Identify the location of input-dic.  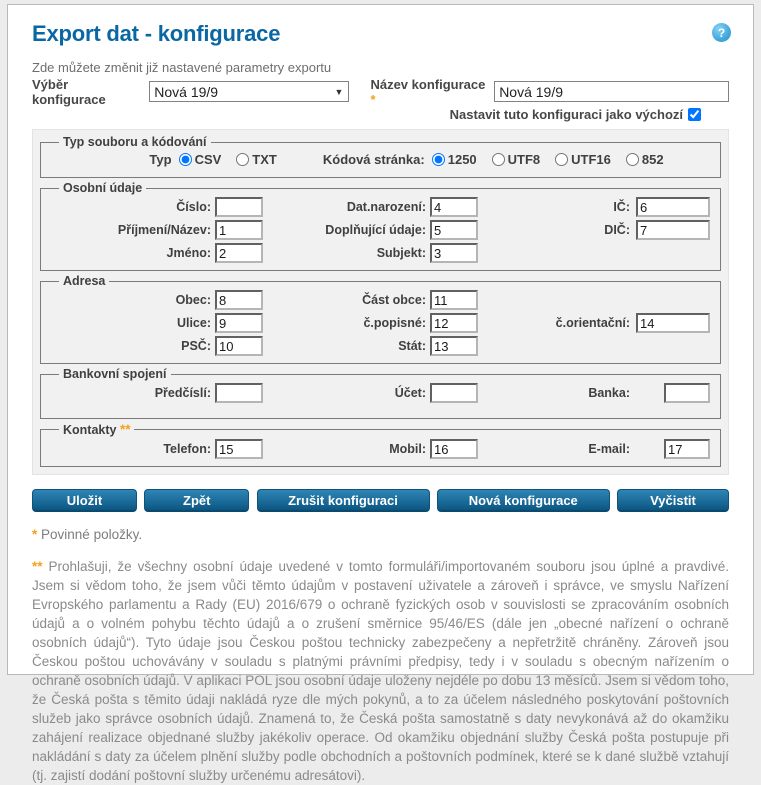
(673, 230).